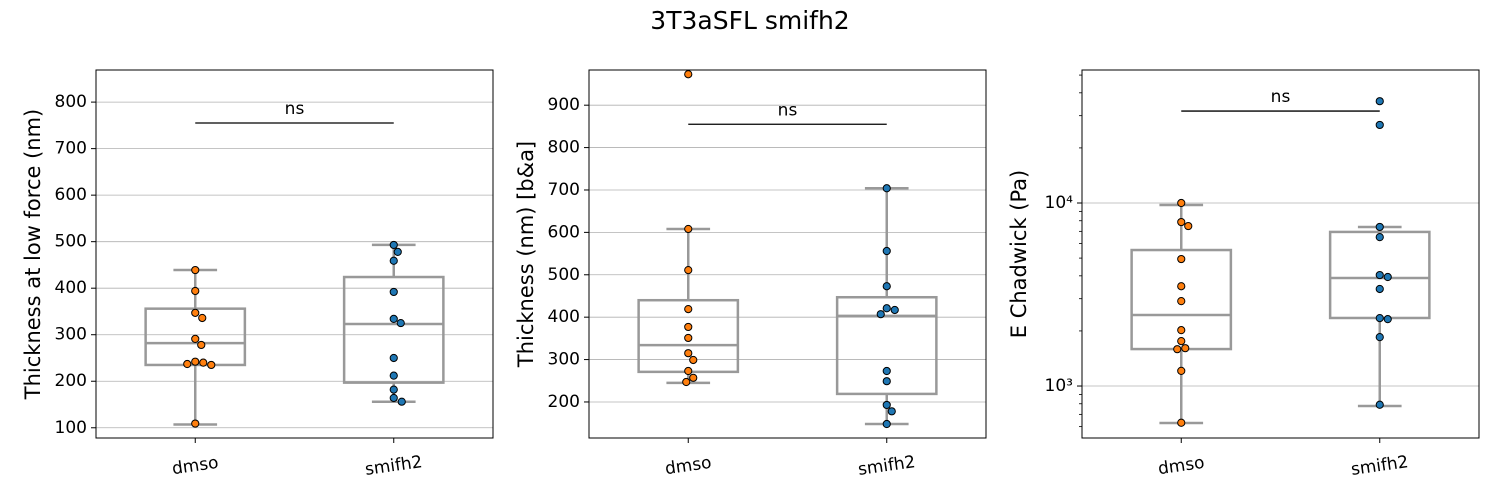  What do you see at coordinates (1019, 254) in the screenshot?
I see `y-axis-label: E Chadwick (Pa)` at bounding box center [1019, 254].